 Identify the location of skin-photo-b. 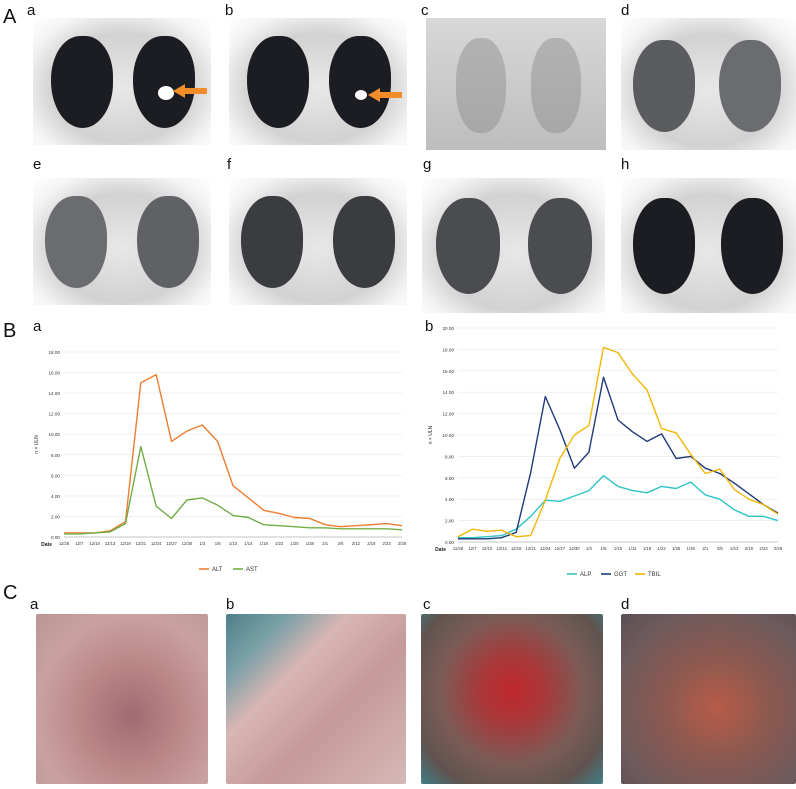
(316, 699).